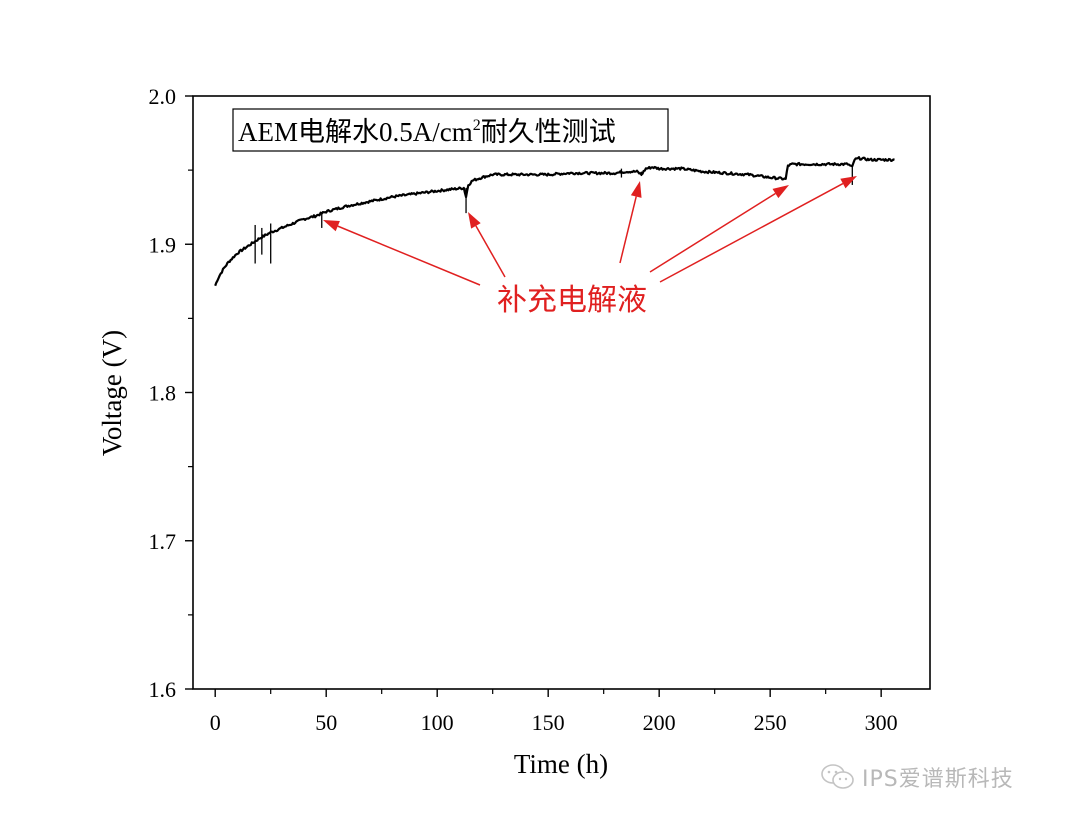  I want to click on series-layer, so click(554, 221).